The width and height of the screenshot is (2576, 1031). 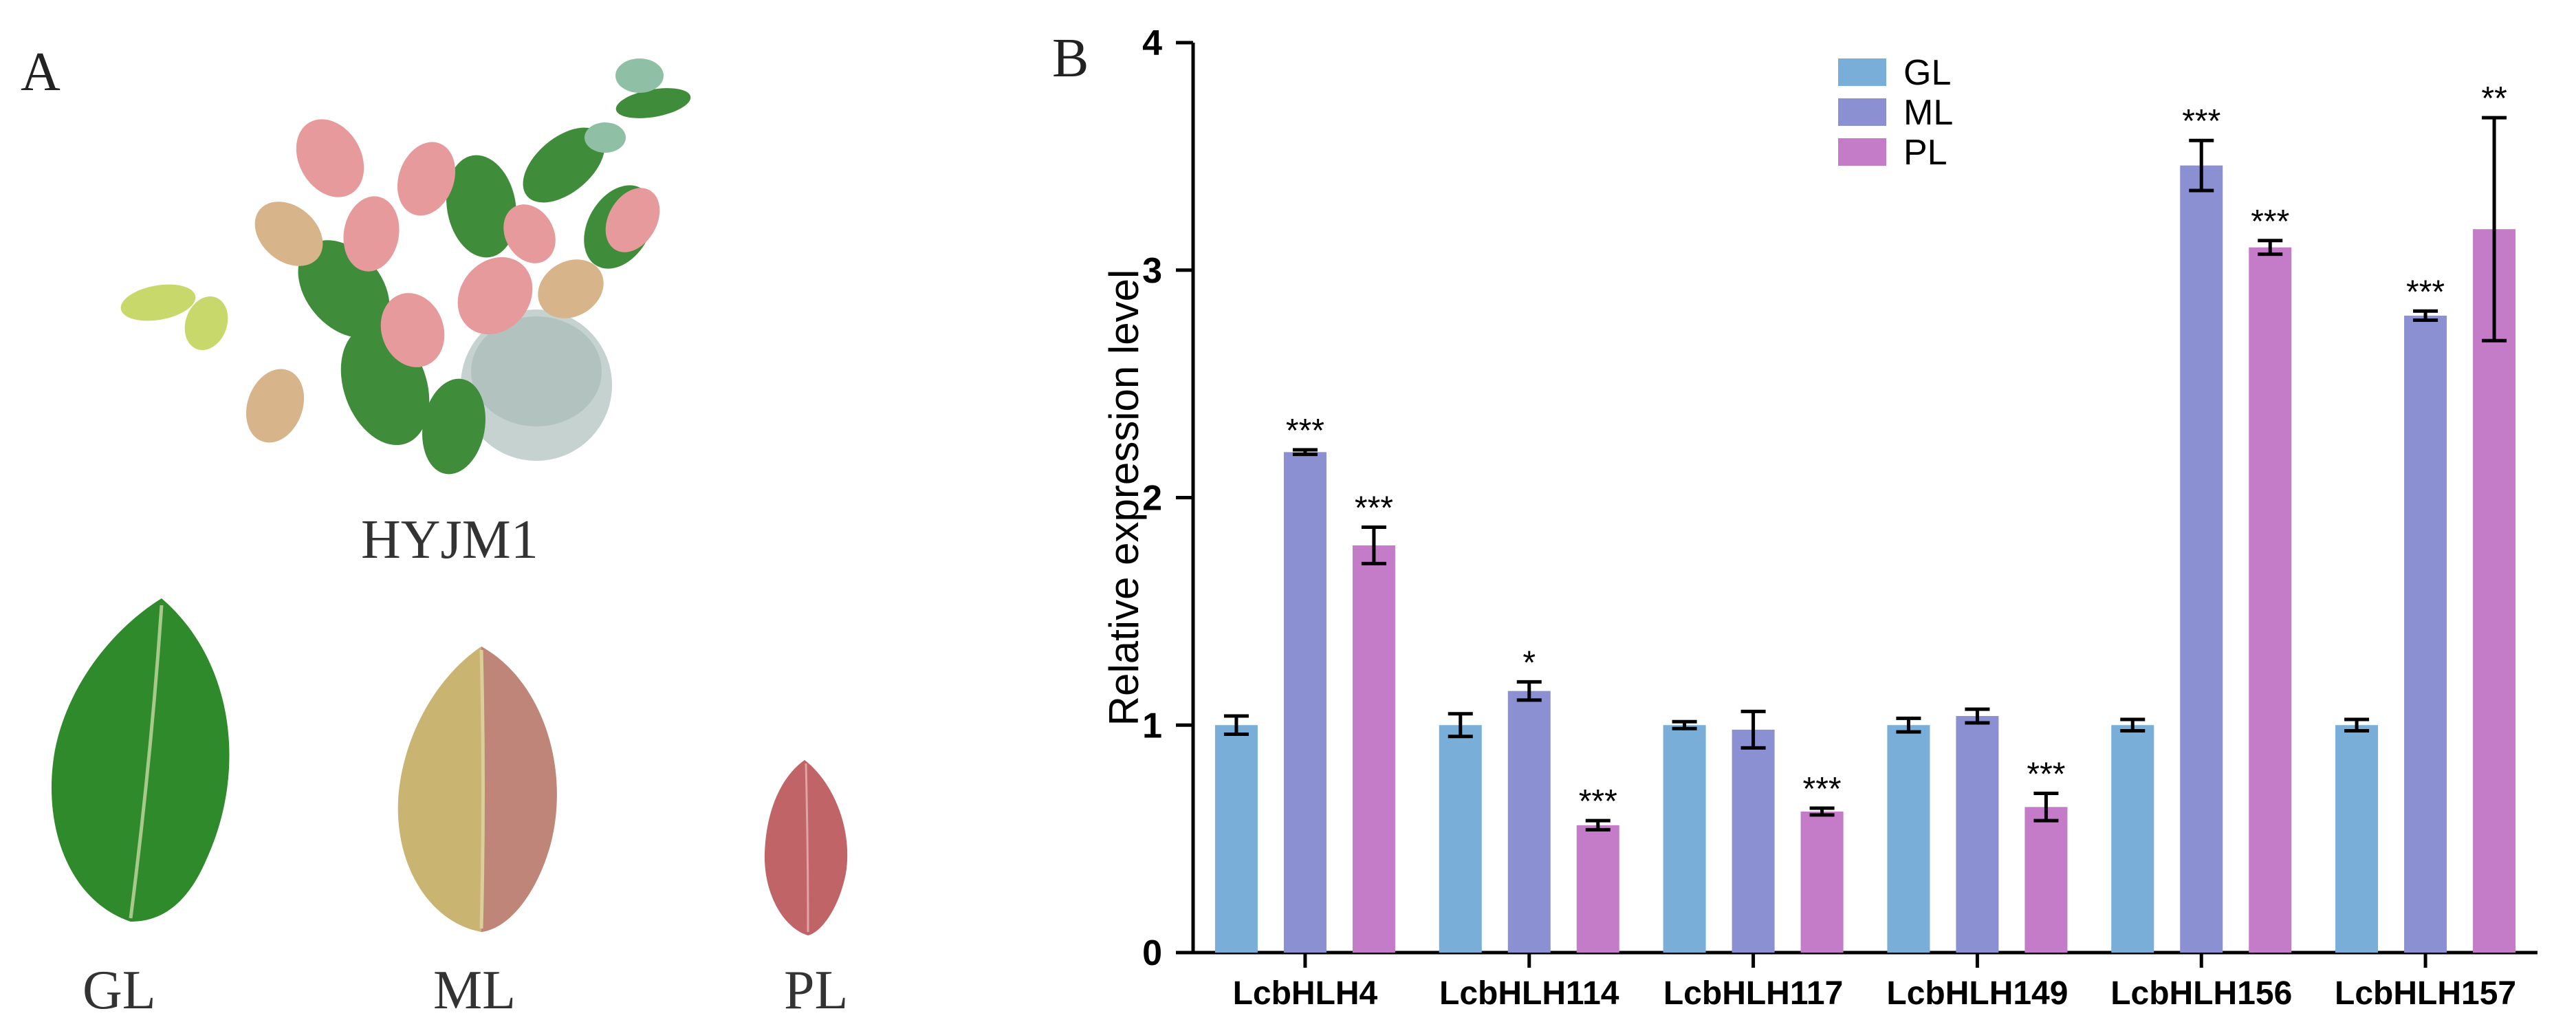 I want to click on legend-swatch-gl, so click(x=1862, y=72).